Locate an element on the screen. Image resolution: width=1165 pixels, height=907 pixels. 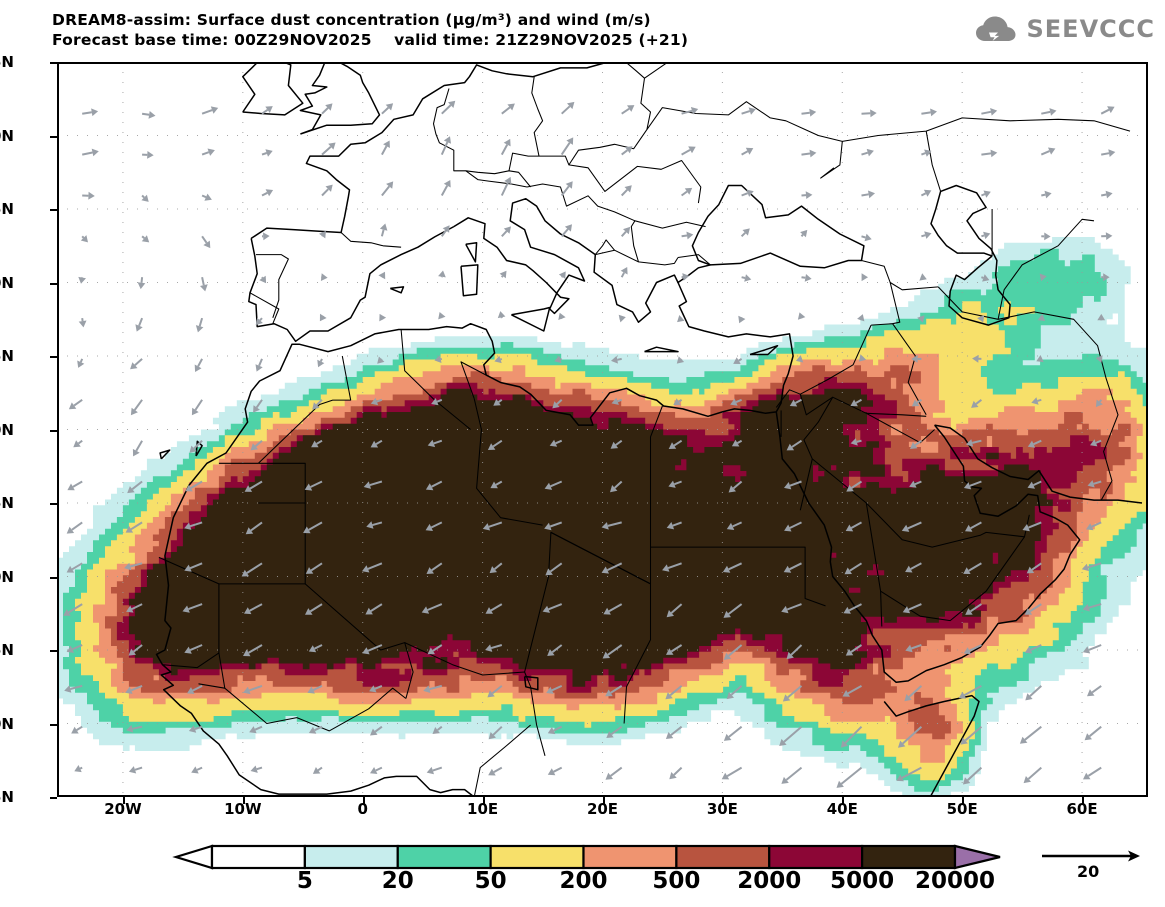
lon-label-60E: 60E is located at coordinates (1082, 809).